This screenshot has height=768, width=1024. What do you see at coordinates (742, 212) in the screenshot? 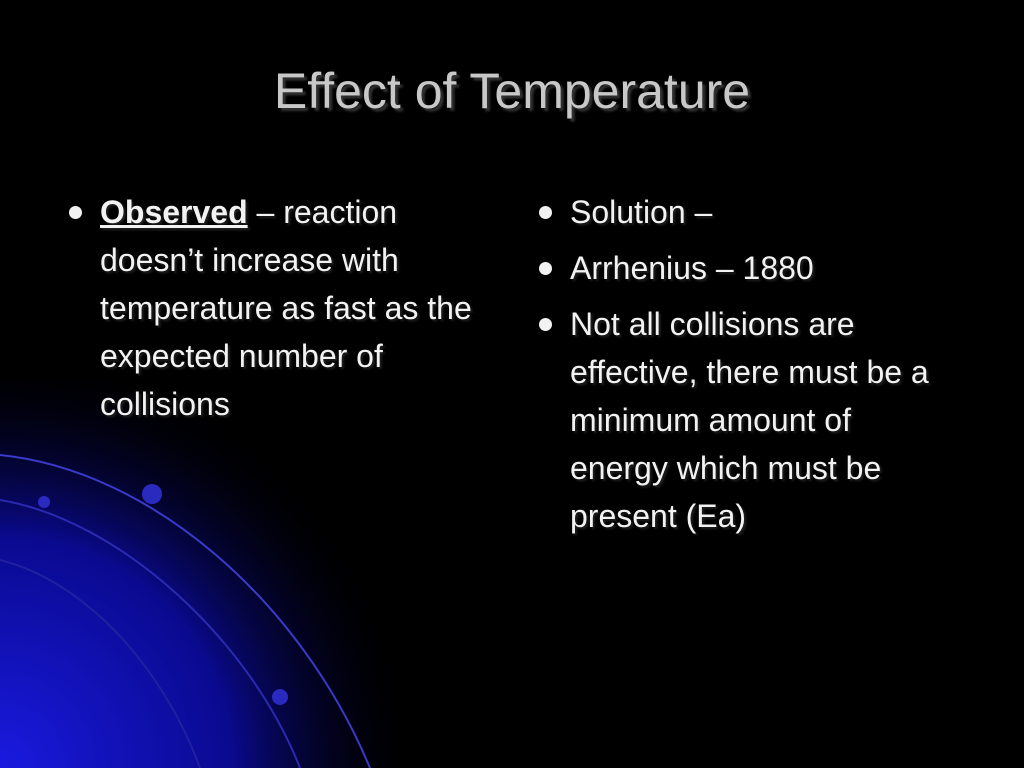
I see `bullet: Solution –` at bounding box center [742, 212].